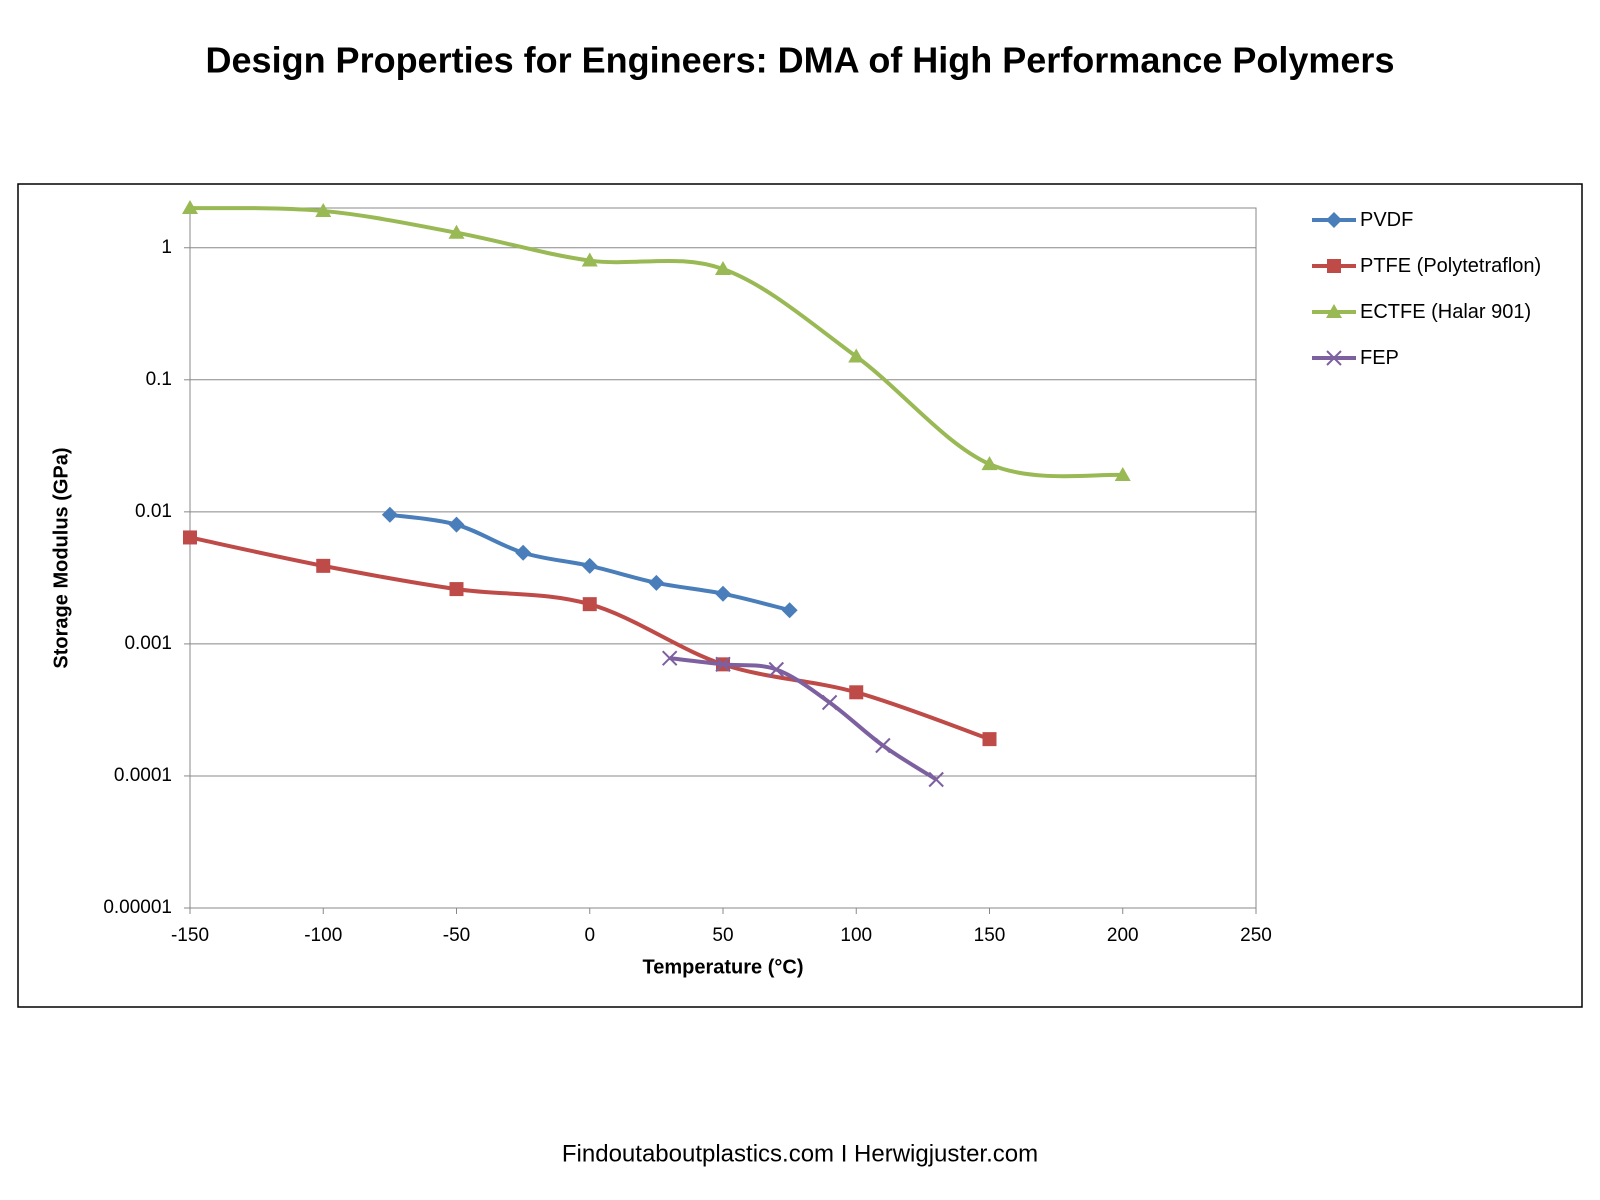 This screenshot has width=1600, height=1200. I want to click on x-tick-label: 200, so click(1123, 935).